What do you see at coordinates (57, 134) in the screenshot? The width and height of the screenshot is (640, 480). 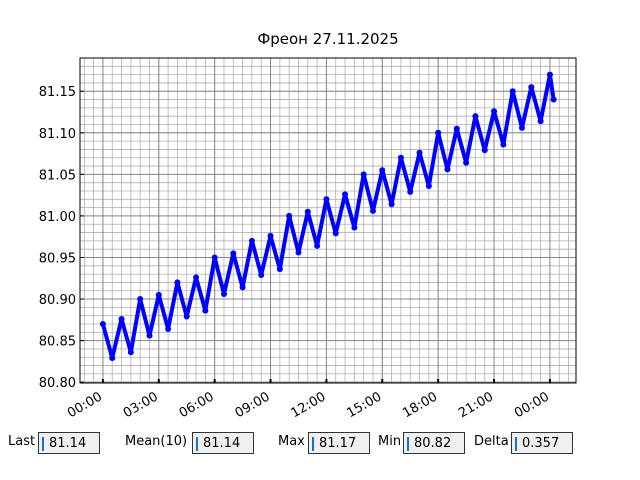 I see `y-tick-label: 81.10` at bounding box center [57, 134].